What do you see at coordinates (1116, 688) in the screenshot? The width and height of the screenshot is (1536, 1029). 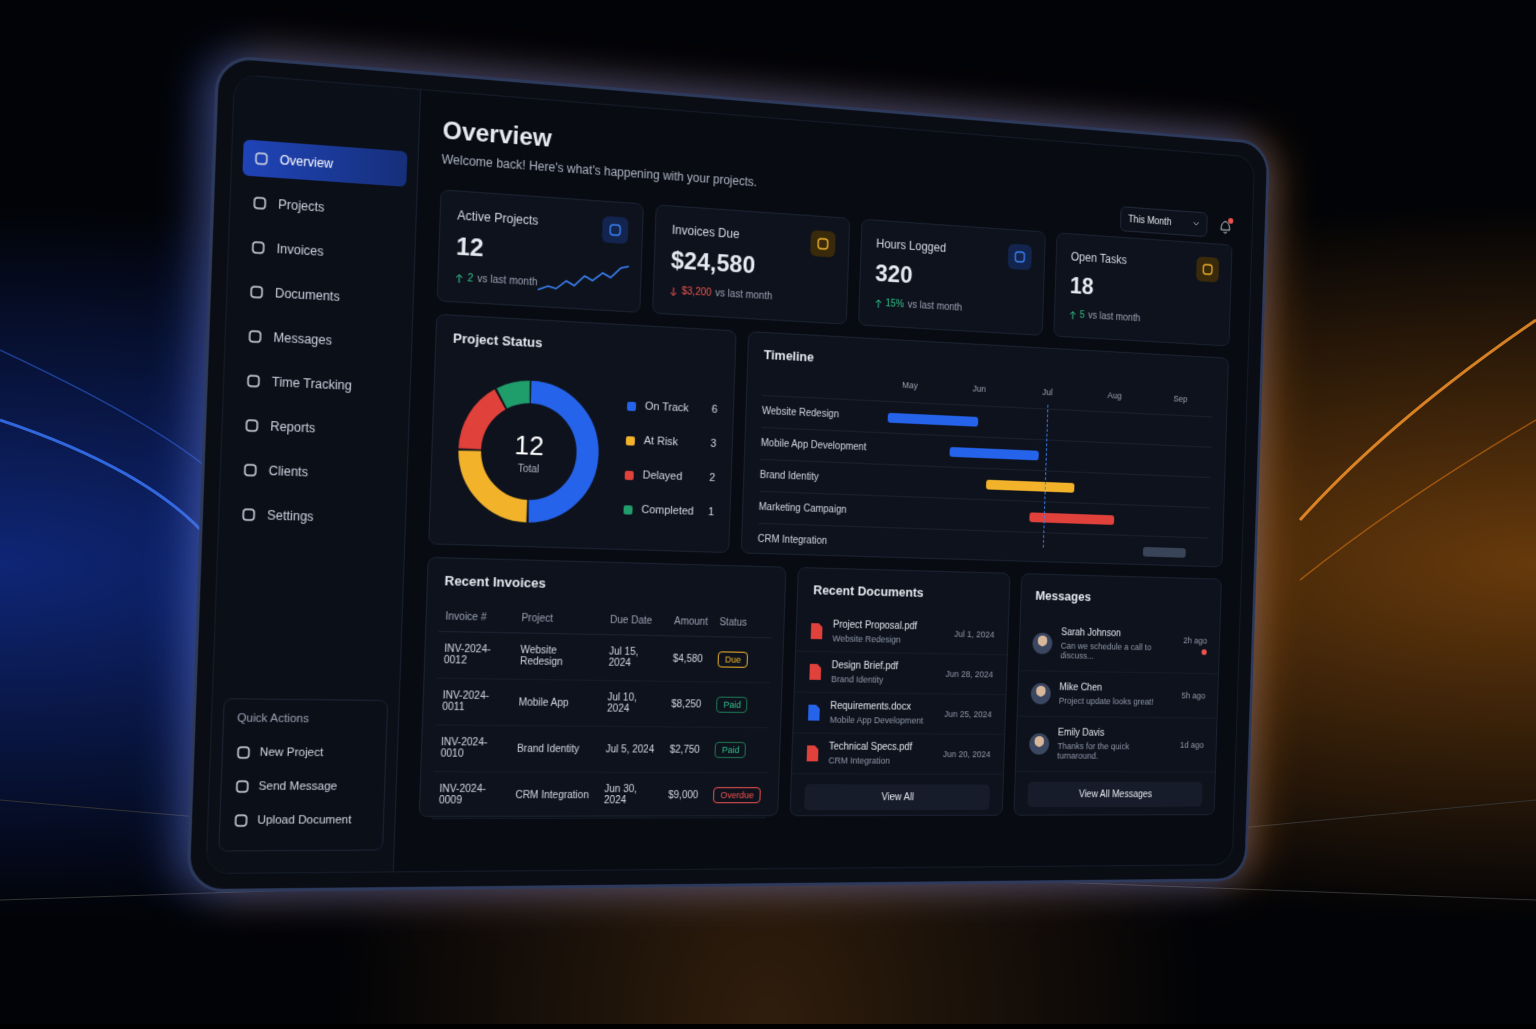 I see `sender-name: Mike Chen` at bounding box center [1116, 688].